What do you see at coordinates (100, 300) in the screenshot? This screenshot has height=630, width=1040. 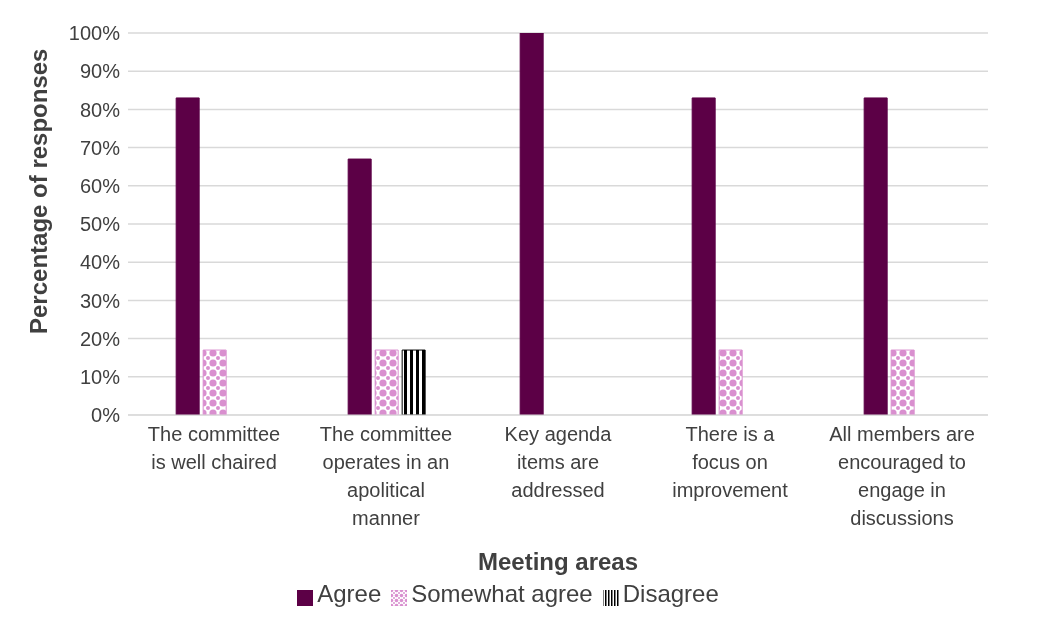 I see `y-tick-label: 30%` at bounding box center [100, 300].